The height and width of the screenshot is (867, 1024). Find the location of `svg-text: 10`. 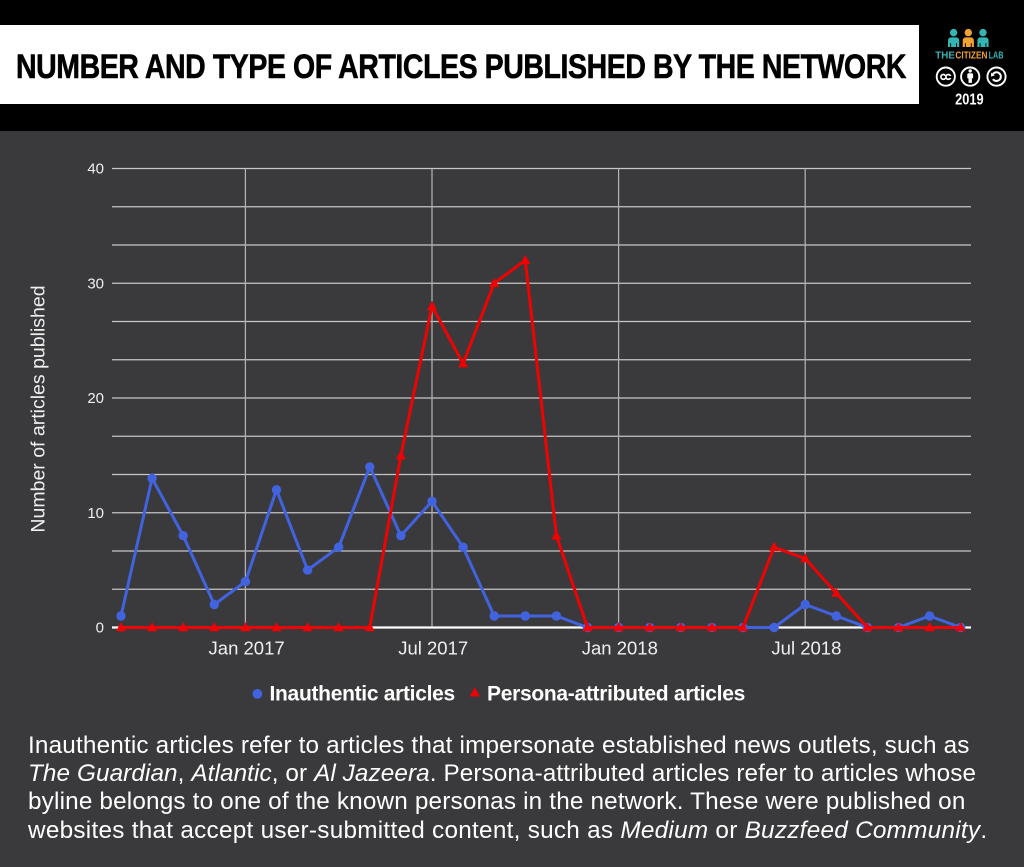

svg-text: 10 is located at coordinates (95, 513).